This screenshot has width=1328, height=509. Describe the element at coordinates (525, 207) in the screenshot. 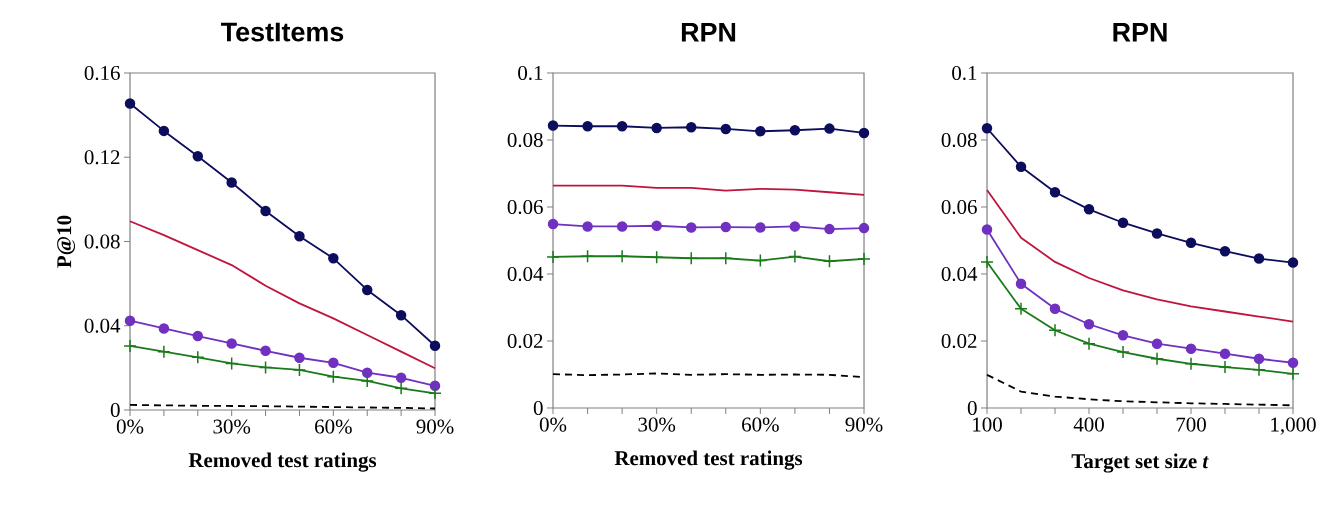

I see `y-tick-label: 0.06` at that location.